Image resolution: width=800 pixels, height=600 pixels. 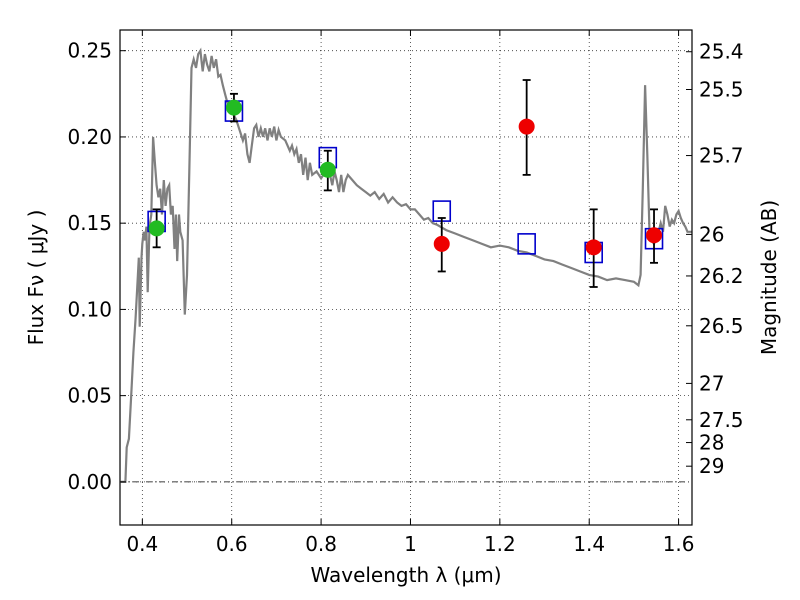 What do you see at coordinates (721, 420) in the screenshot?
I see `y2-tick-label: 27.5` at bounding box center [721, 420].